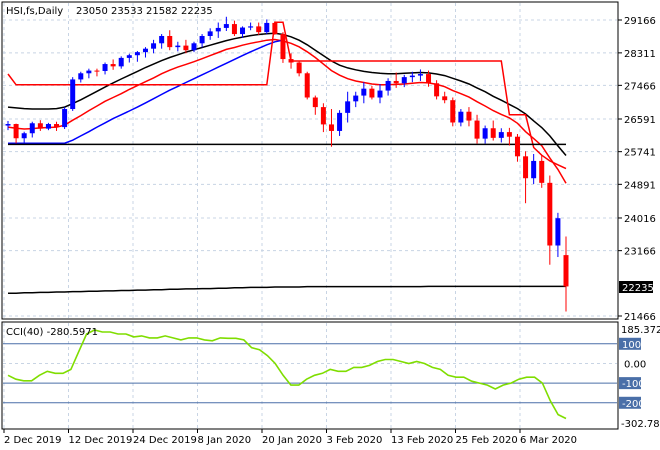  Describe the element at coordinates (487, 440) in the screenshot. I see `time-axis-label: 25 Feb 2020` at that location.